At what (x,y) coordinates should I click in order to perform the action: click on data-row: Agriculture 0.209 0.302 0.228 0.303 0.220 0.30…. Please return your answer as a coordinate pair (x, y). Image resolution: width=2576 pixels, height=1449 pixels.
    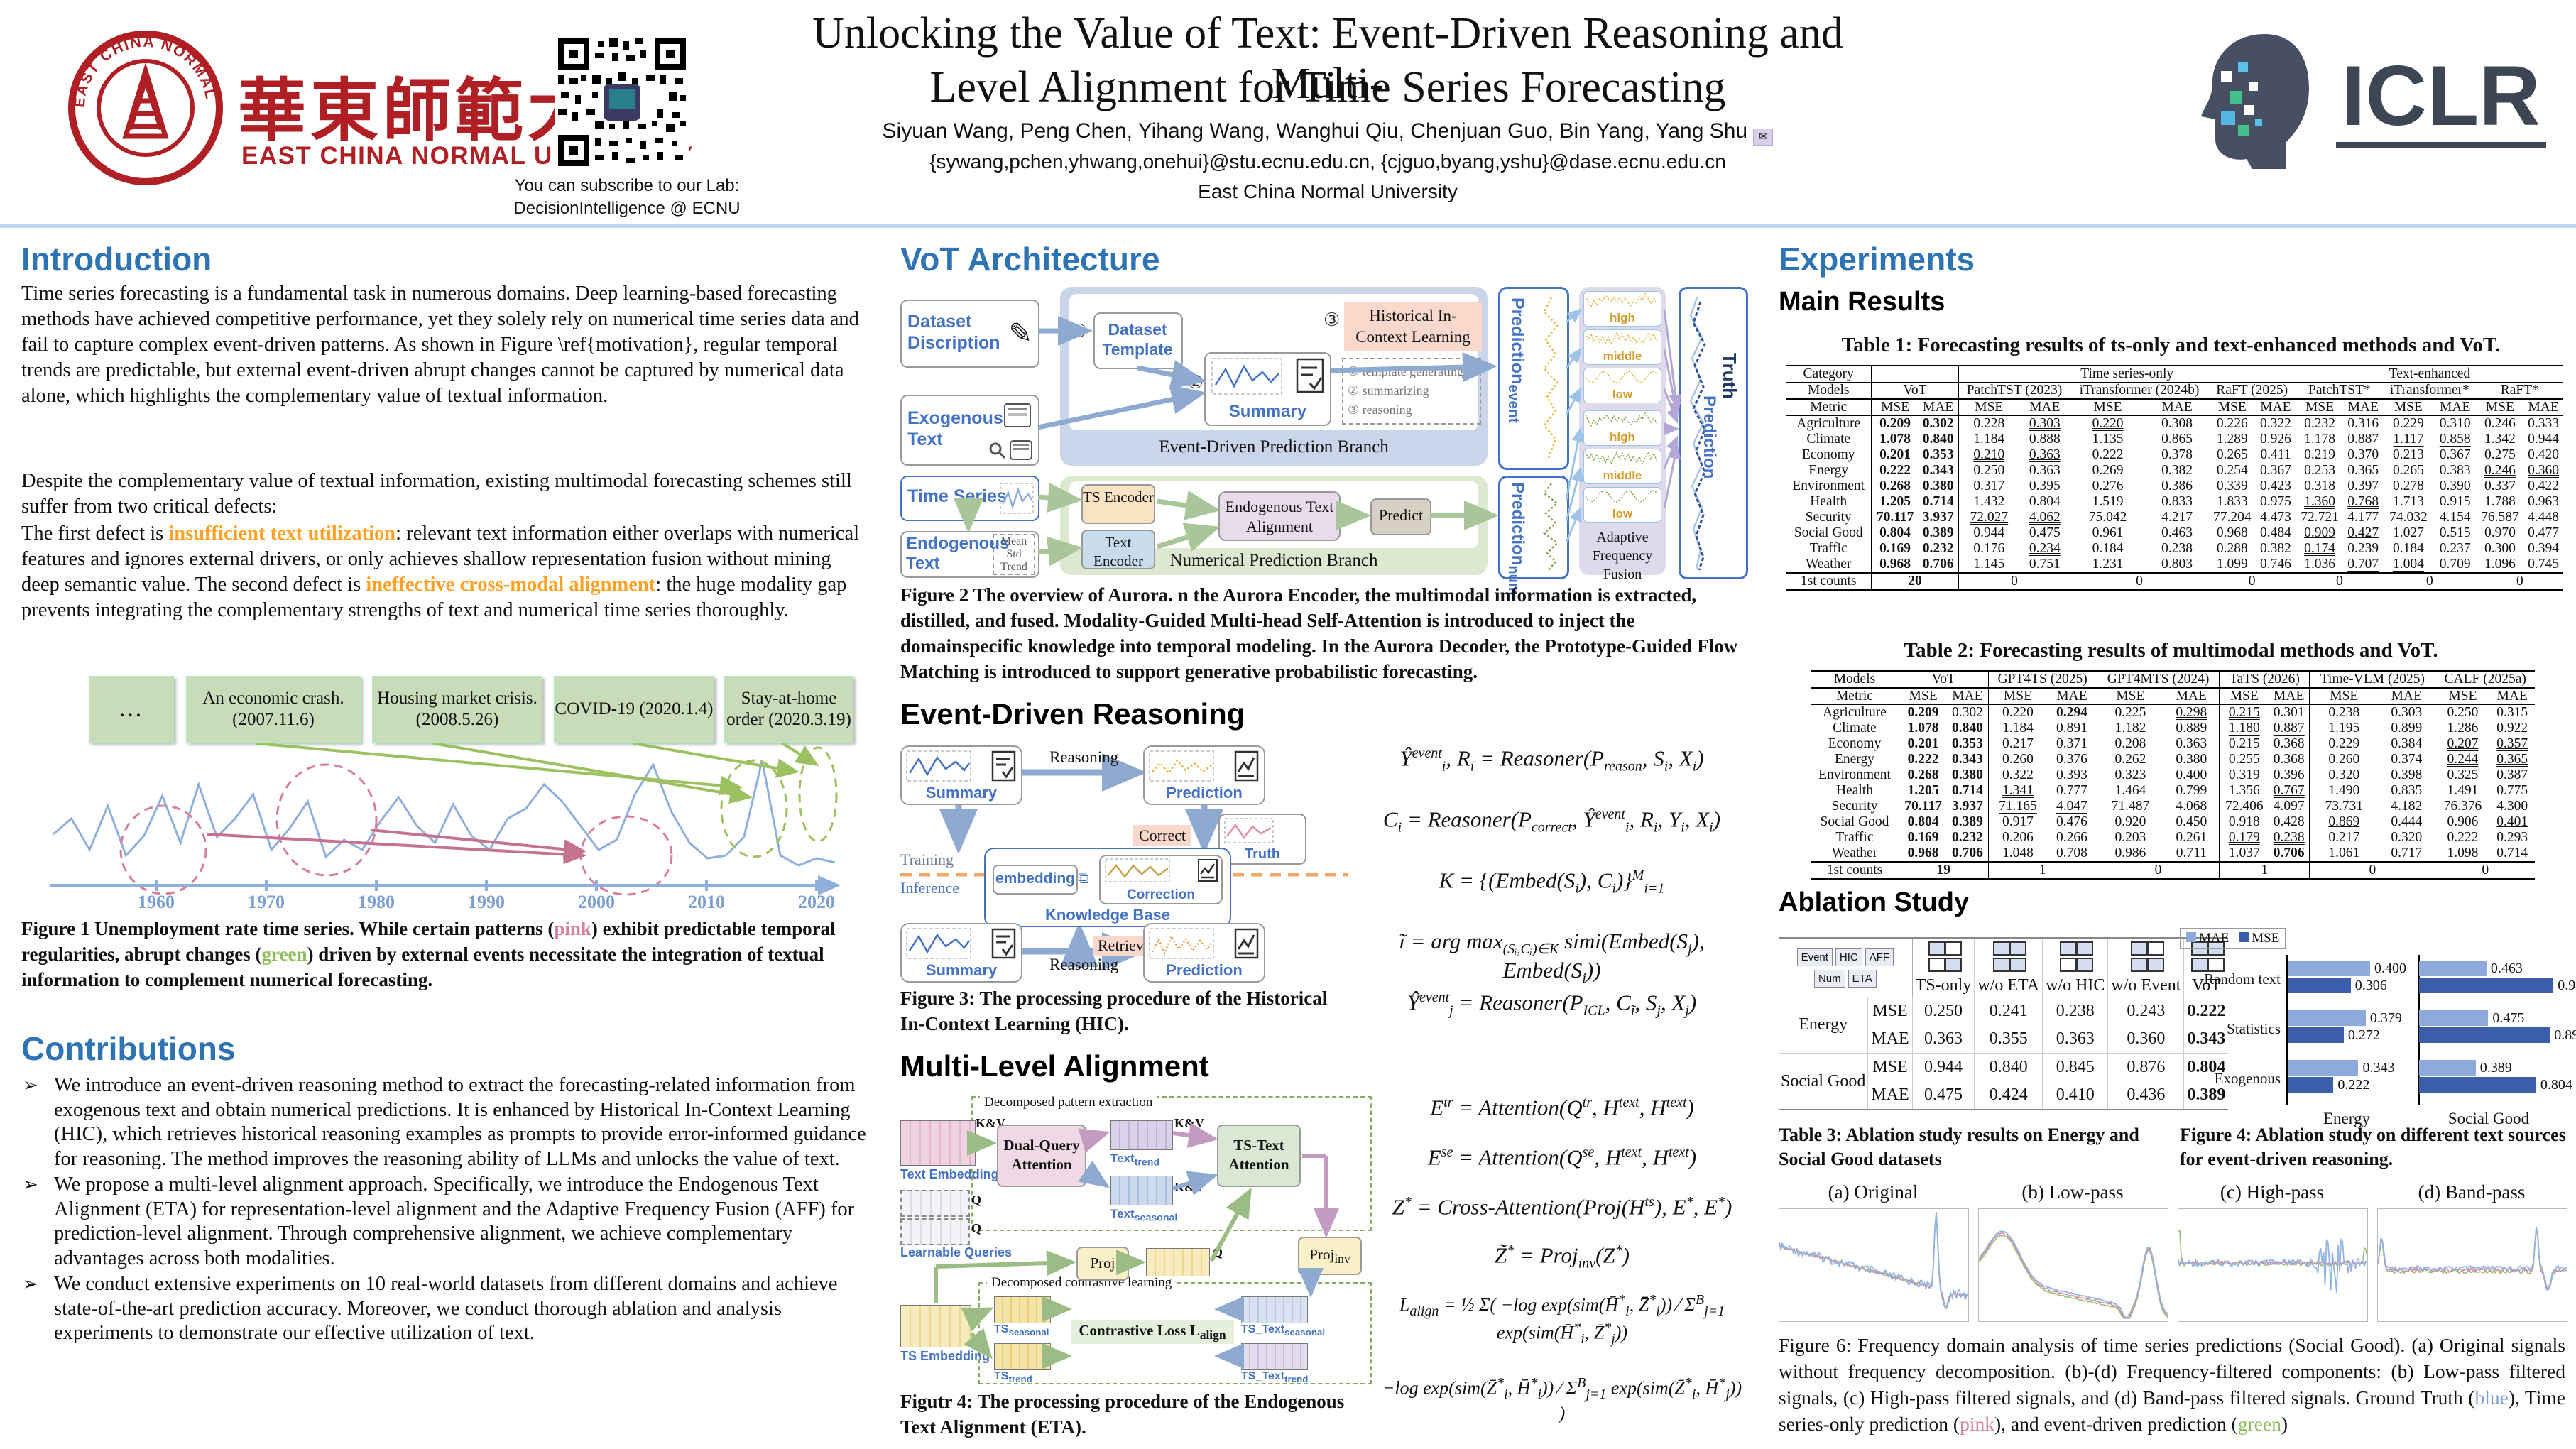
    Looking at the image, I should click on (2174, 423).